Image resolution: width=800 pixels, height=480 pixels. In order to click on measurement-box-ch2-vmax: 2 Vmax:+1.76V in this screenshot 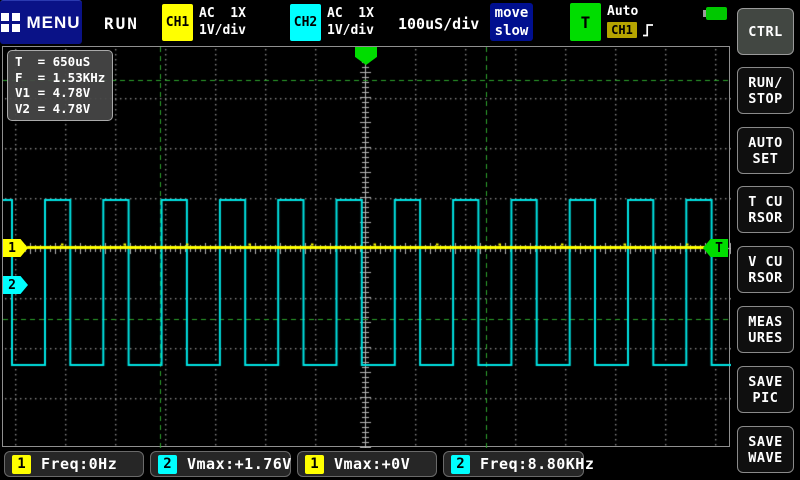, I will do `click(220, 464)`.